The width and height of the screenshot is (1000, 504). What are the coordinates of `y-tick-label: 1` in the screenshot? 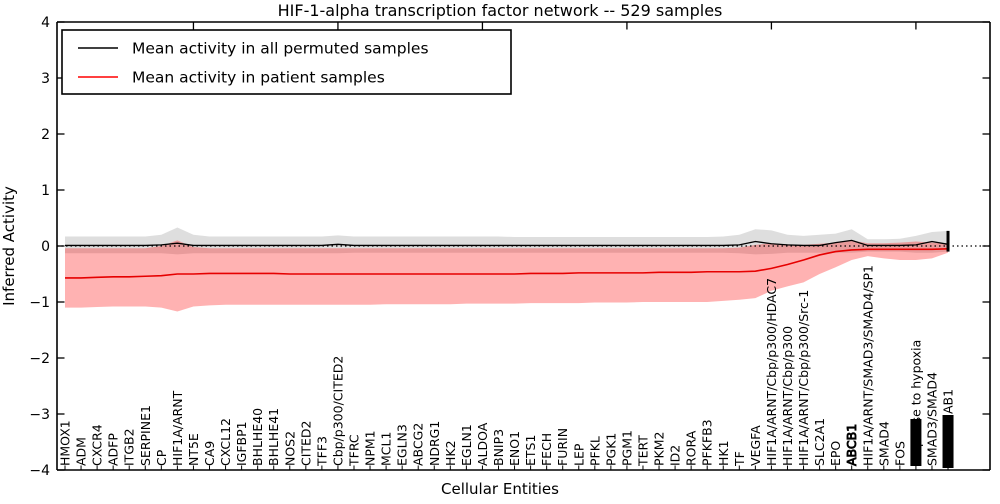 It's located at (45, 191).